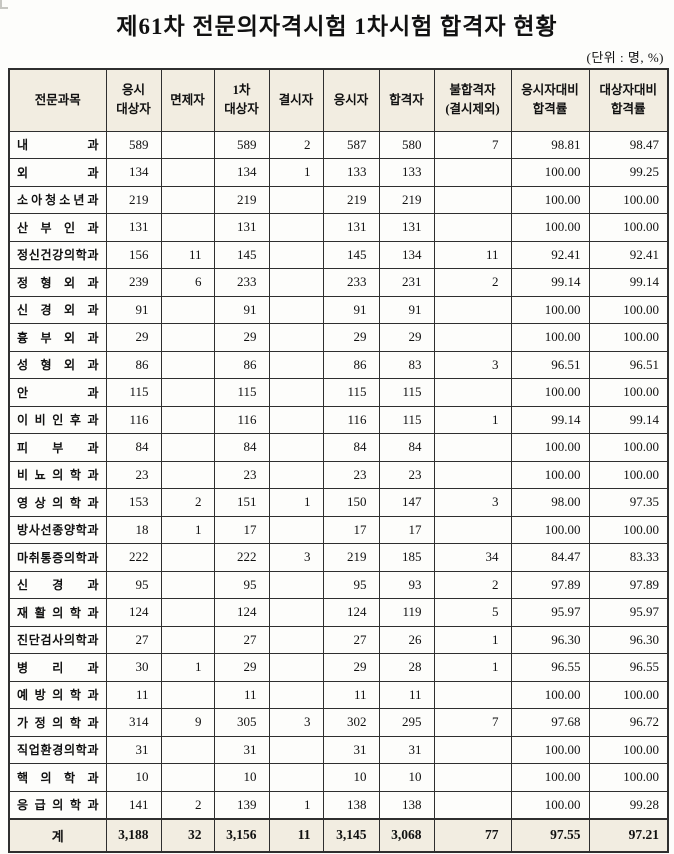 Image resolution: width=674 pixels, height=854 pixels. I want to click on table-row: 가 정 의 학 과 314 9 305 3 302 295 7 97.68 96.72, so click(338, 722).